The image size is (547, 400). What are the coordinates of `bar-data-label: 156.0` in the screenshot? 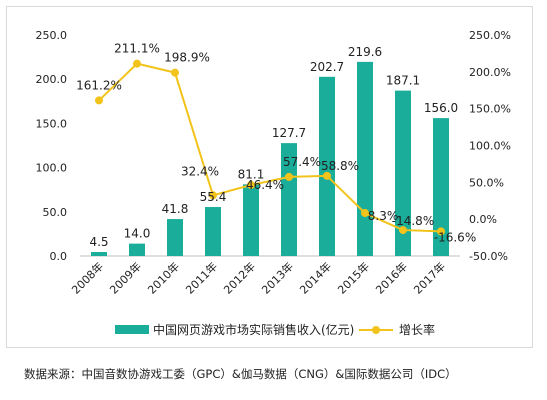 It's located at (441, 108).